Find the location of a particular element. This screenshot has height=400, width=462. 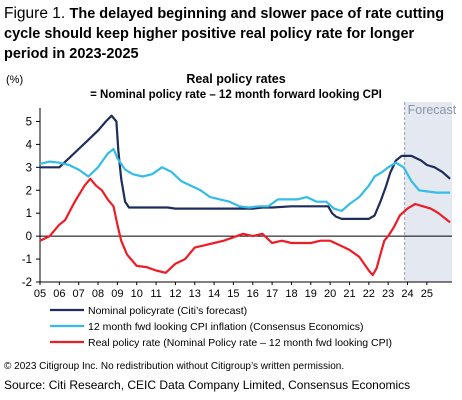

y-tick-label: 1 is located at coordinates (29, 214).